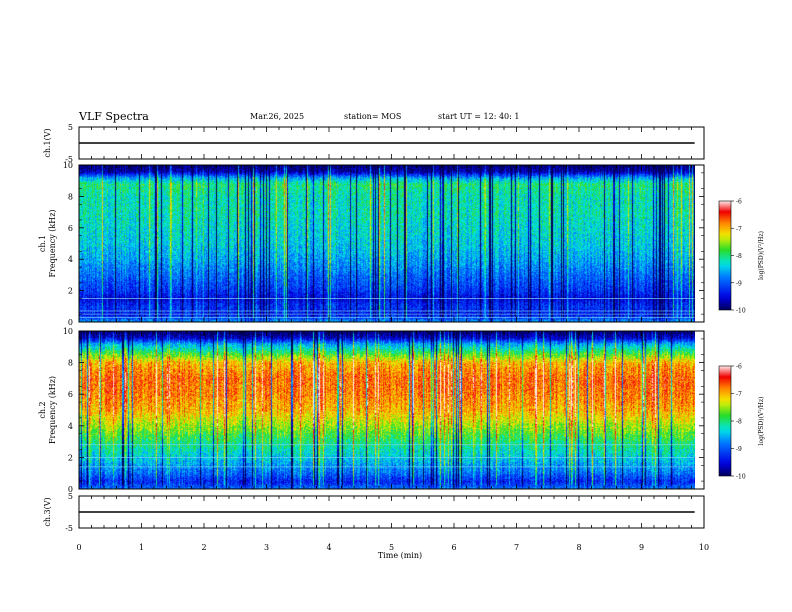 The image size is (792, 612). Describe the element at coordinates (391, 547) in the screenshot. I see `x-tick-label: 5` at that location.